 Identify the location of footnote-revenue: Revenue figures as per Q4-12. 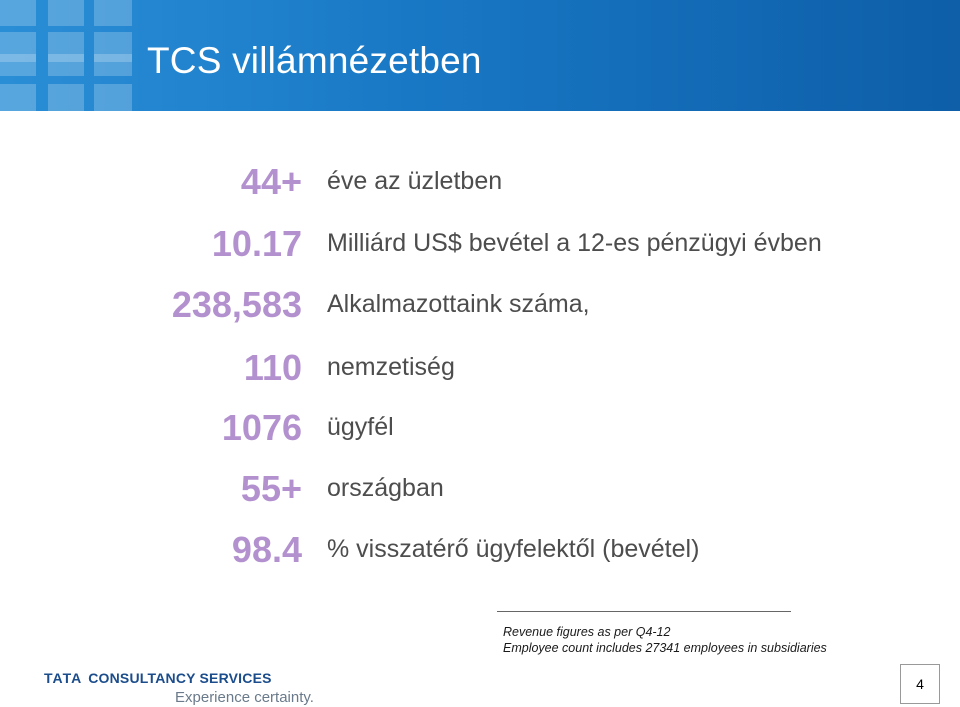
(587, 632).